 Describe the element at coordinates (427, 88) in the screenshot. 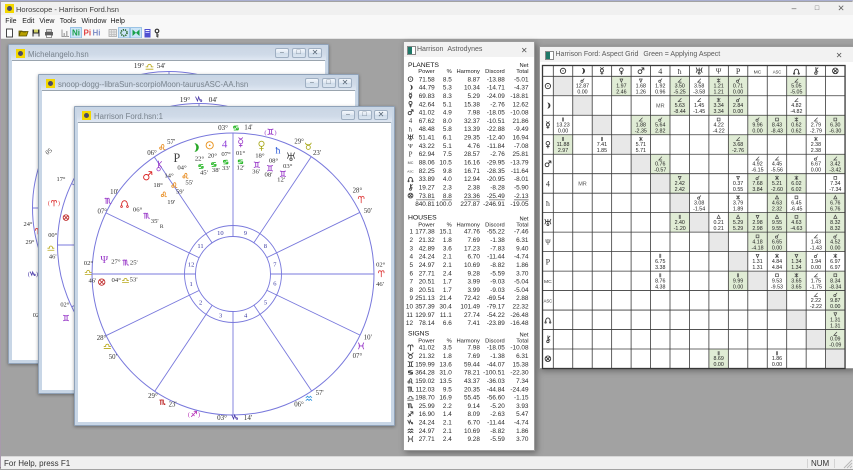

I see `svg-text: 44.79` at that location.